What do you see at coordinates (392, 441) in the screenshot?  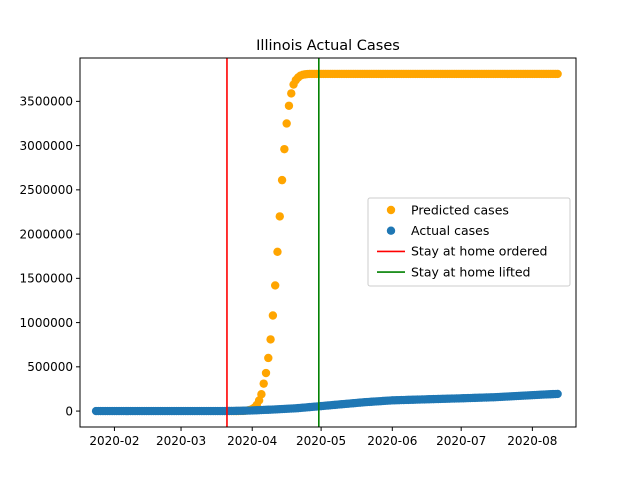 I see `x-tick-label: 2020-06` at bounding box center [392, 441].